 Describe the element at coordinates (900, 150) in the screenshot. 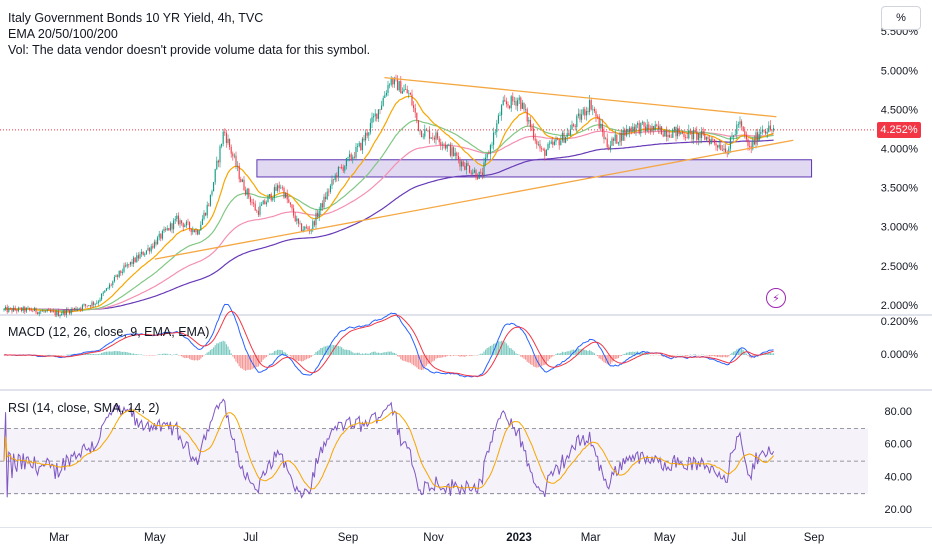

I see `price-axis-tick: 4.000%` at that location.